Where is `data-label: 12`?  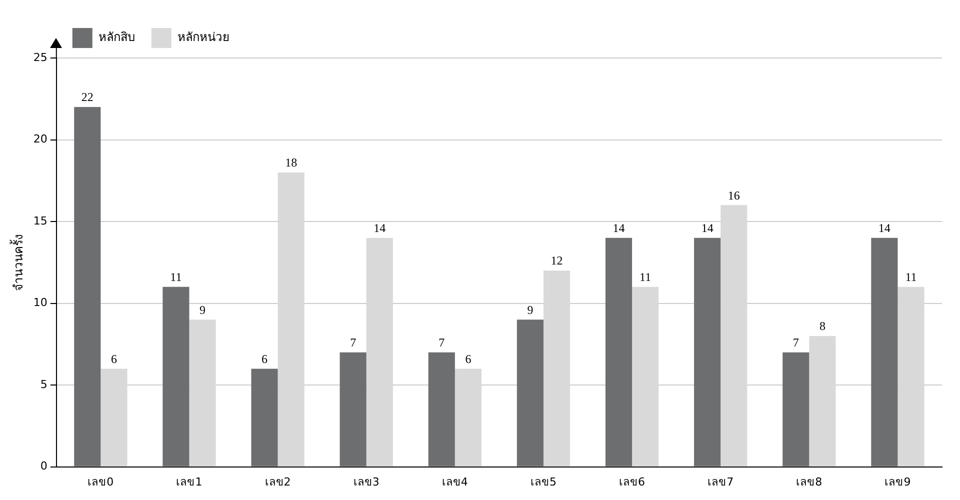
data-label: 12 is located at coordinates (556, 261).